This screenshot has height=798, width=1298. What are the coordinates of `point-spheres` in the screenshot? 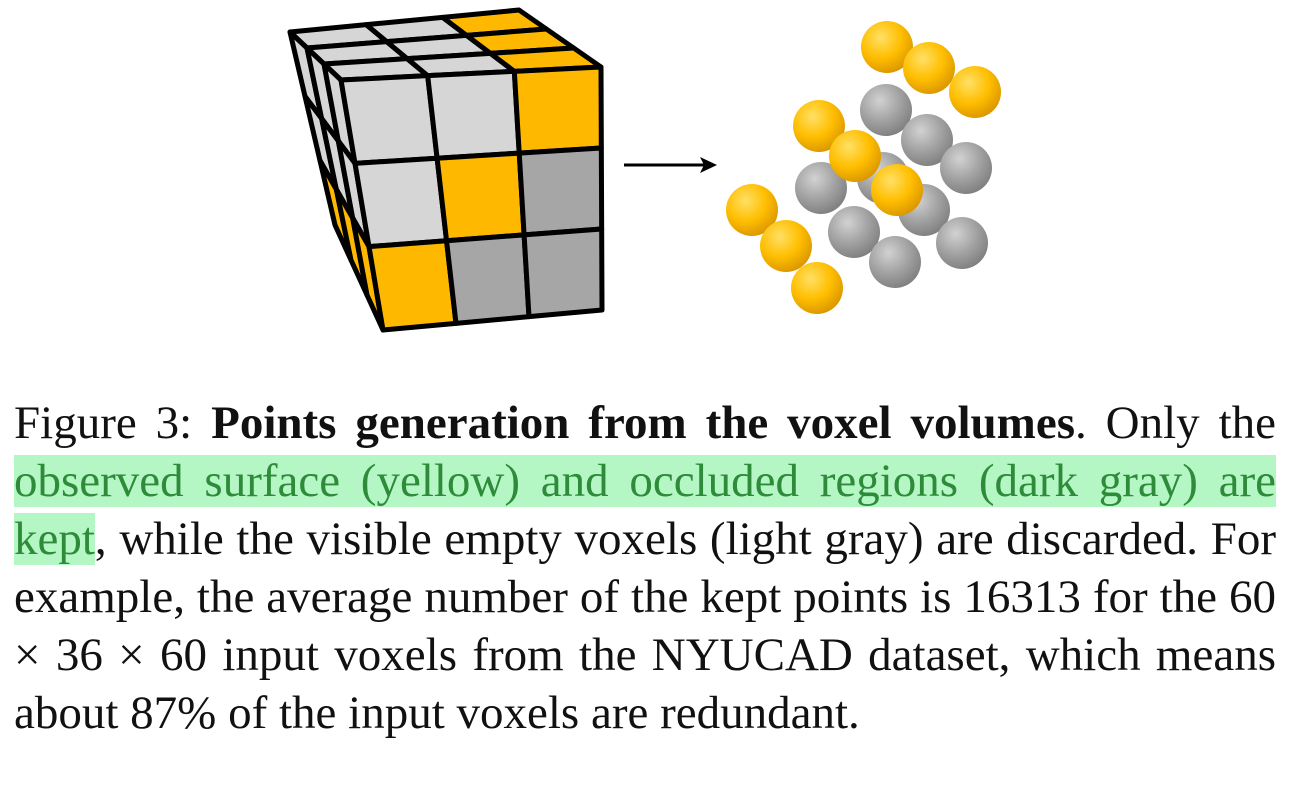 It's located at (863, 167).